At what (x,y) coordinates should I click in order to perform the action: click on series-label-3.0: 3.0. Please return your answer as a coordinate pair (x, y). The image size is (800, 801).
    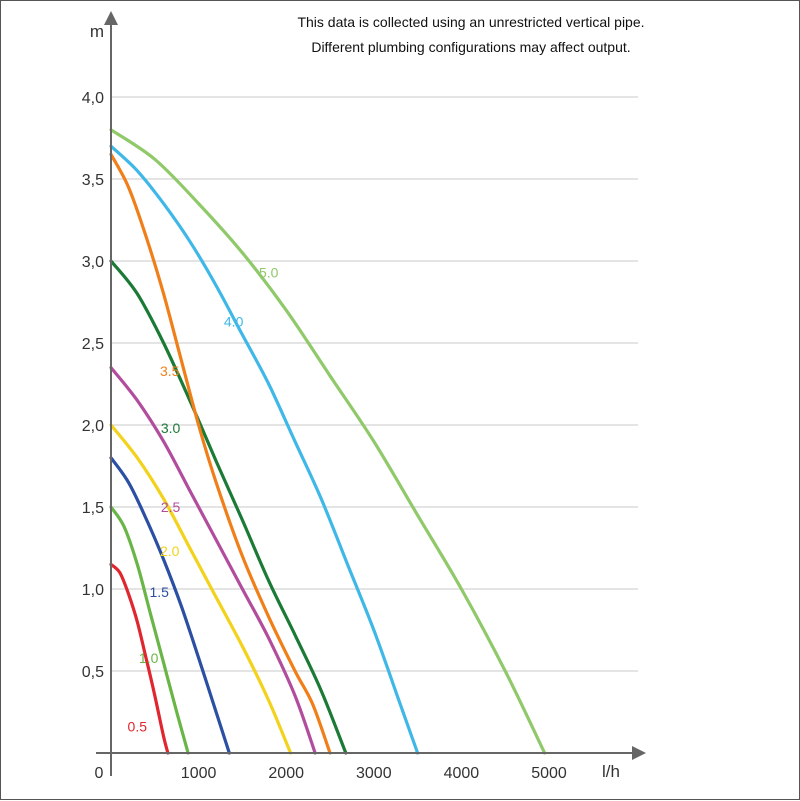
    Looking at the image, I should click on (171, 428).